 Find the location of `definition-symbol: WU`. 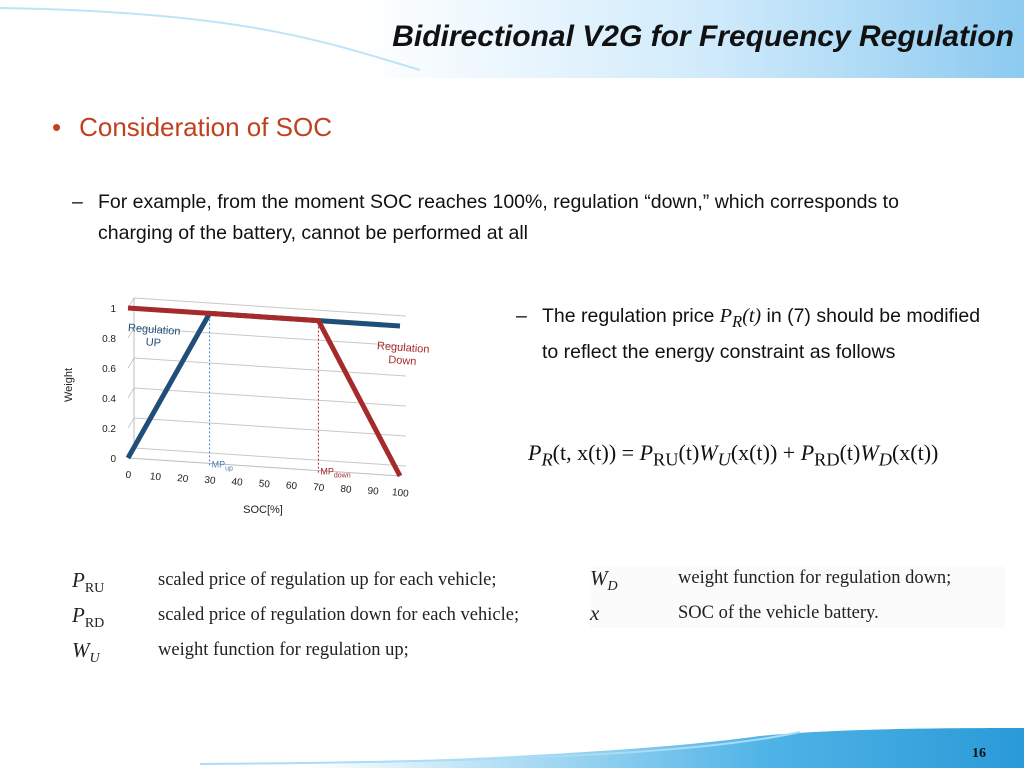

definition-symbol: WU is located at coordinates (86, 652).